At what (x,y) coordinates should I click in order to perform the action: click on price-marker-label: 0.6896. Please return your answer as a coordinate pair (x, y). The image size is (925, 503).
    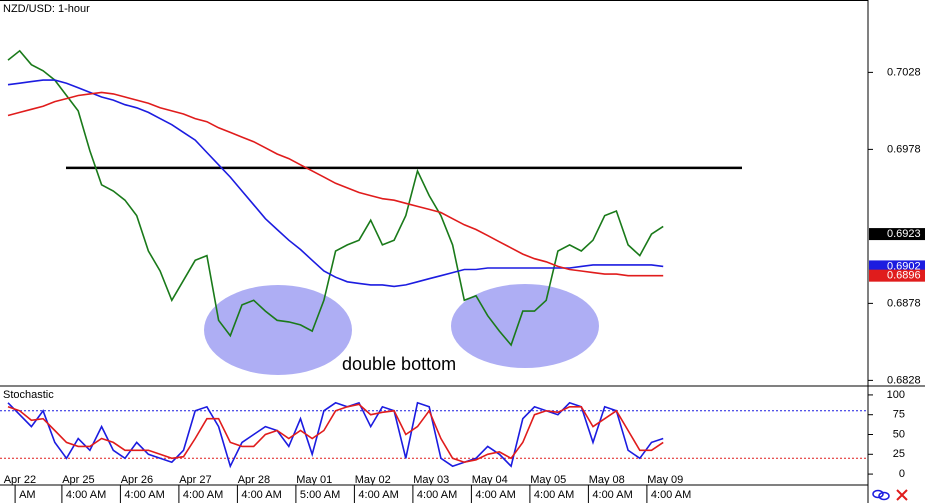
    Looking at the image, I should click on (904, 276).